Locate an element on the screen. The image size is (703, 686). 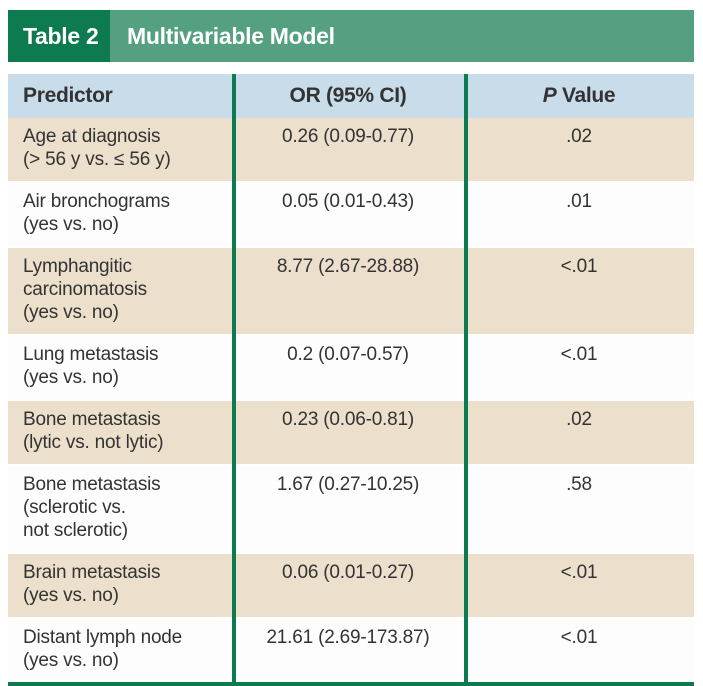
table-title: Multivariable Model is located at coordinates (402, 36).